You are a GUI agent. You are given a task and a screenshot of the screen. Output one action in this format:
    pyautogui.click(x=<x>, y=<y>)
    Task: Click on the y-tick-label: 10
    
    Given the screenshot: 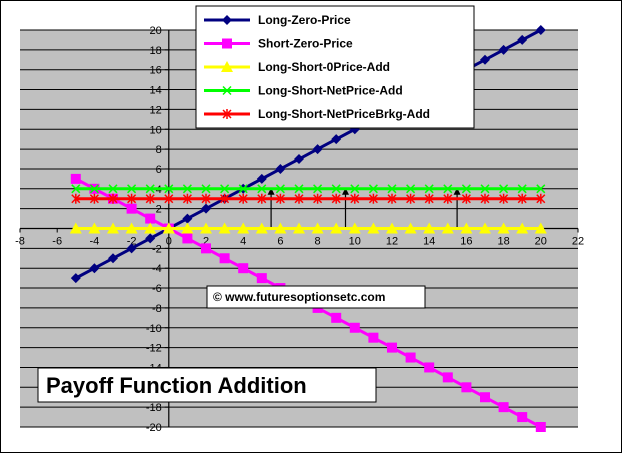 What is the action you would take?
    pyautogui.click(x=156, y=130)
    